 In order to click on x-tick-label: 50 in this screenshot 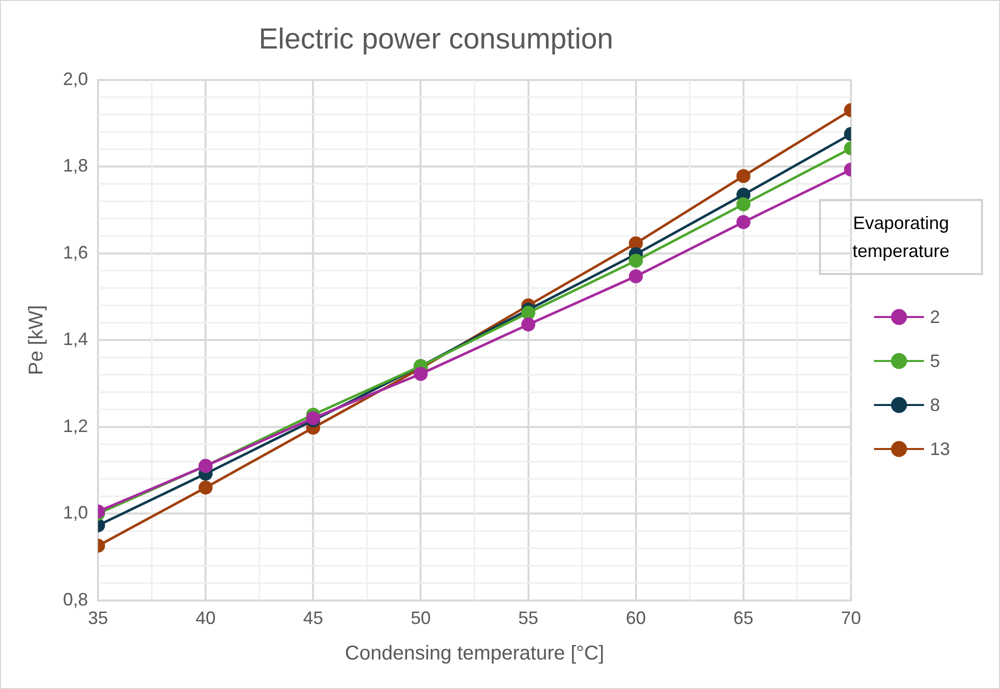, I will do `click(420, 618)`.